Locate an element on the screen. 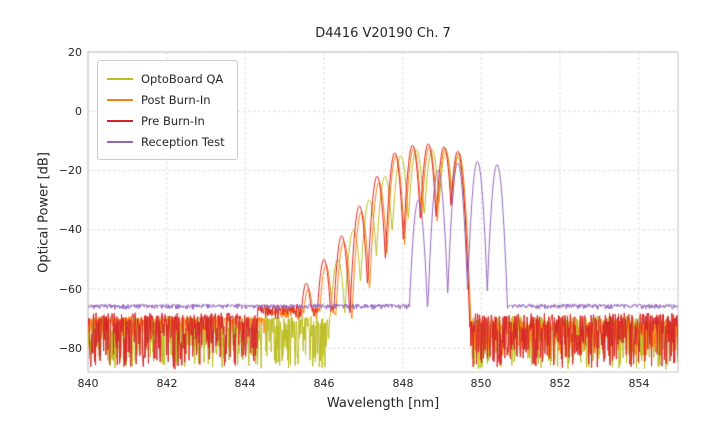 This screenshot has width=720, height=432. x-tick: 848 is located at coordinates (403, 383).